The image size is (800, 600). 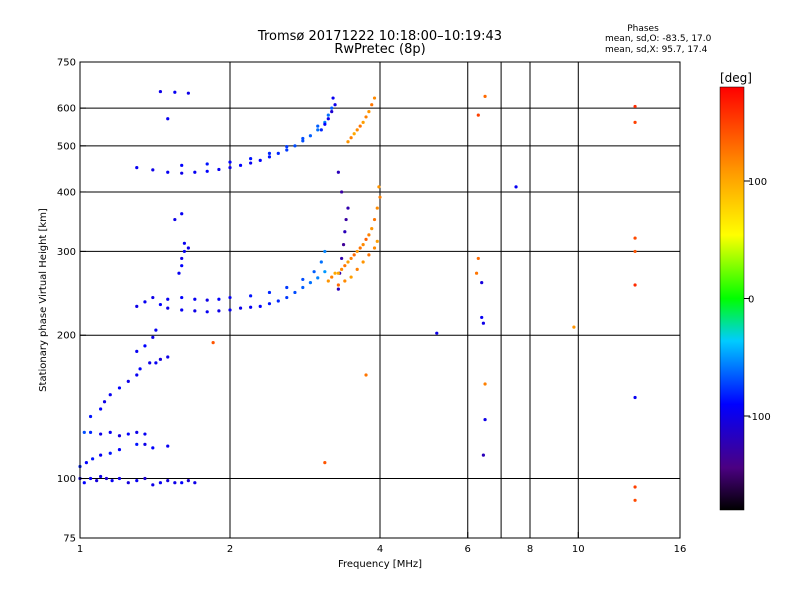 What do you see at coordinates (66, 192) in the screenshot?
I see `y-tick-label: 400` at bounding box center [66, 192].